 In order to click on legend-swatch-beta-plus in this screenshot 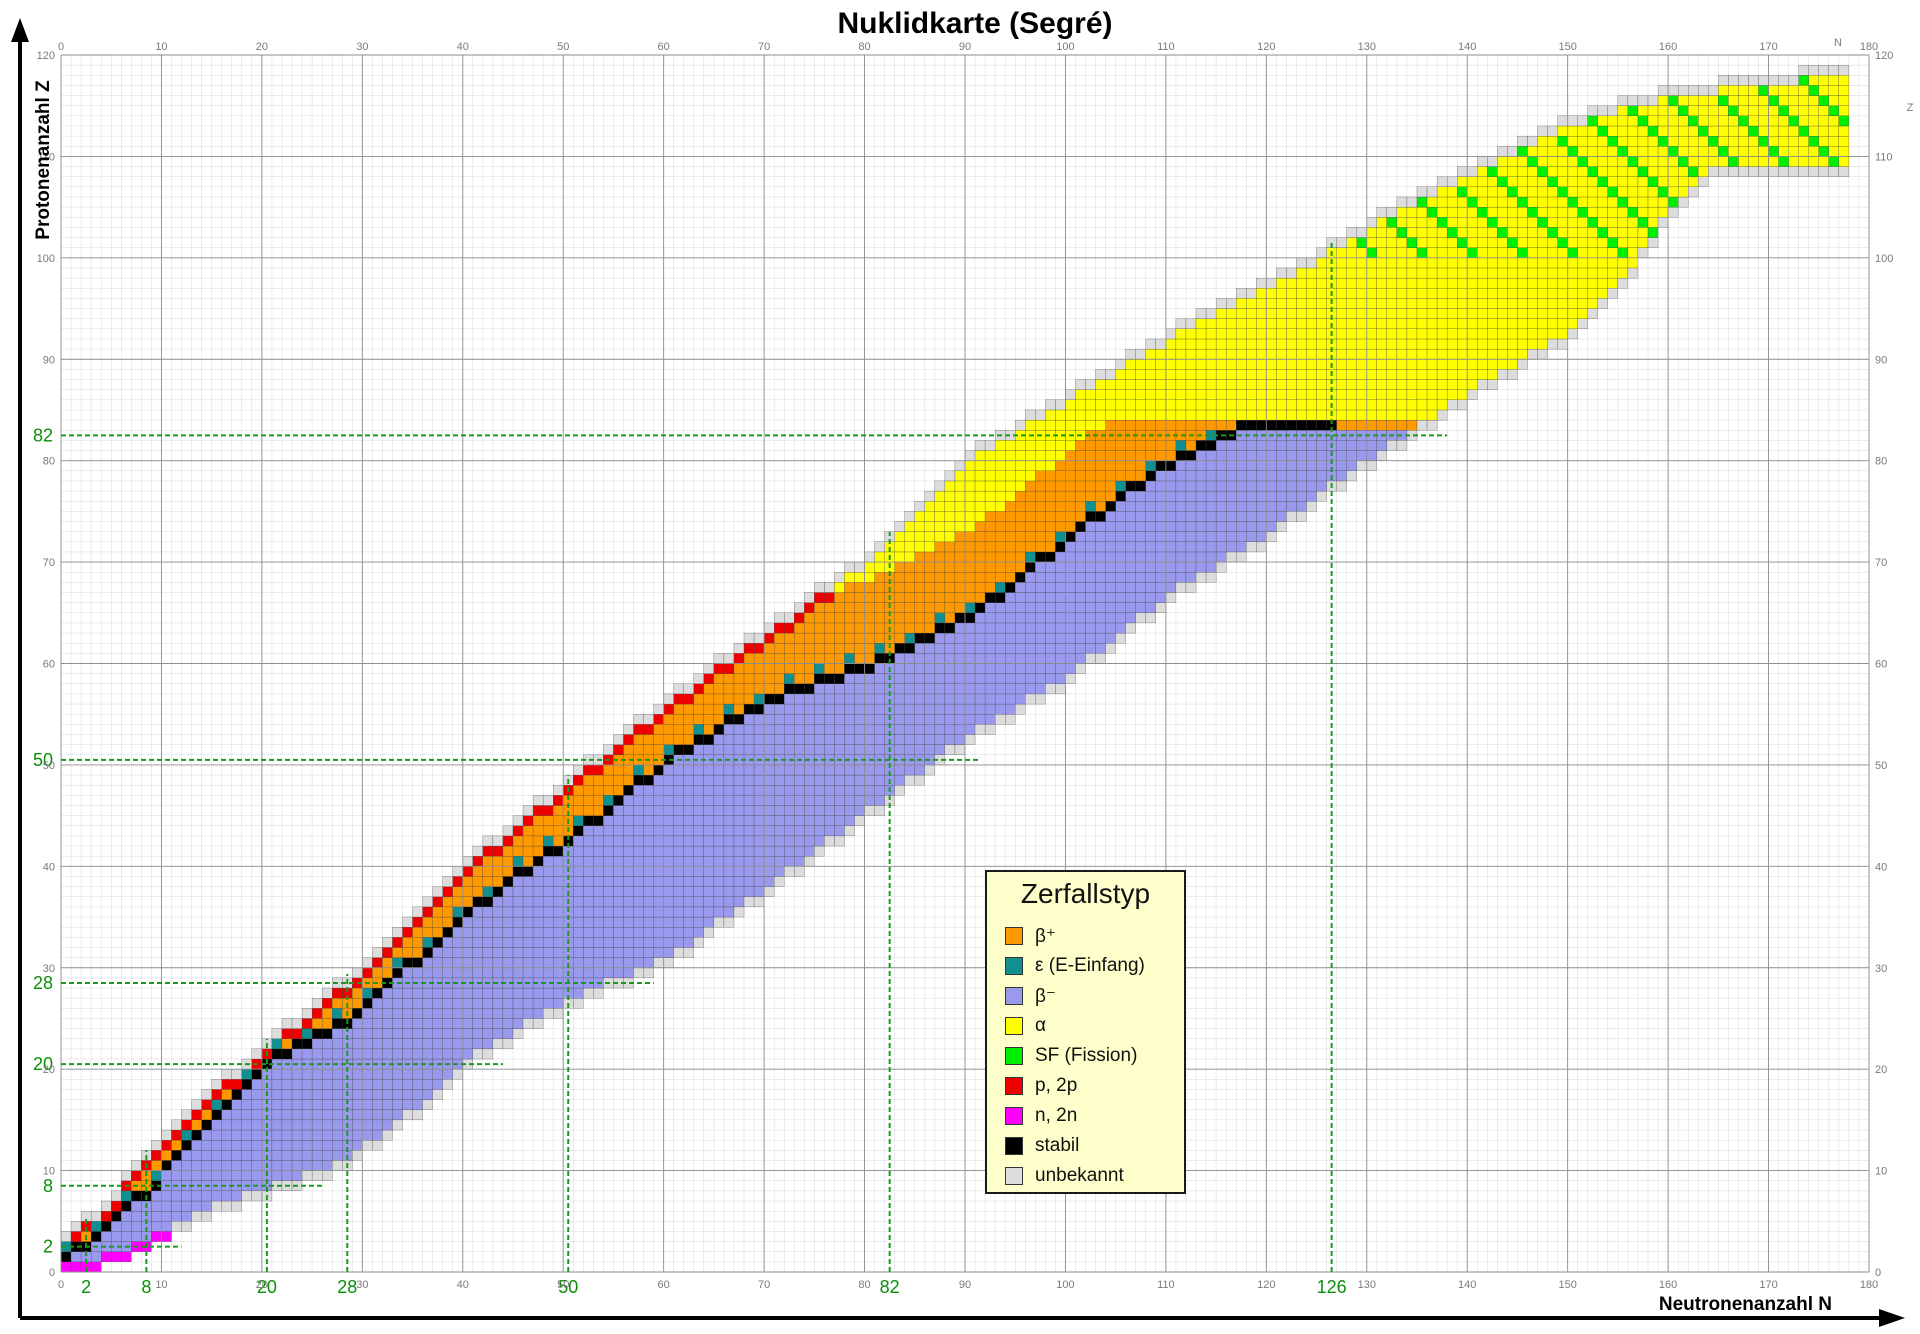, I will do `click(1014, 936)`.